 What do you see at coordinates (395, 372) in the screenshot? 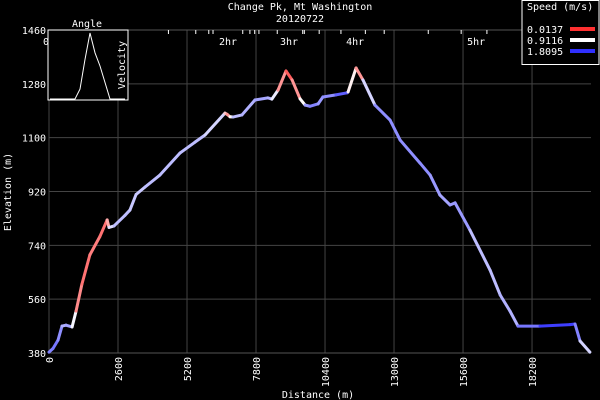
I see `x-tick-label: 13000` at bounding box center [395, 372].